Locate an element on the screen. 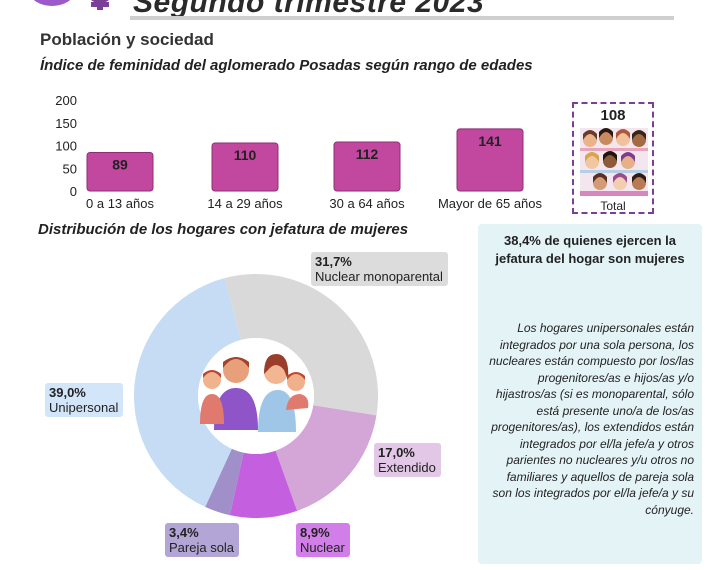  label-nuclear-monoparental: 31,7% Nuclear monoparental is located at coordinates (379, 269).